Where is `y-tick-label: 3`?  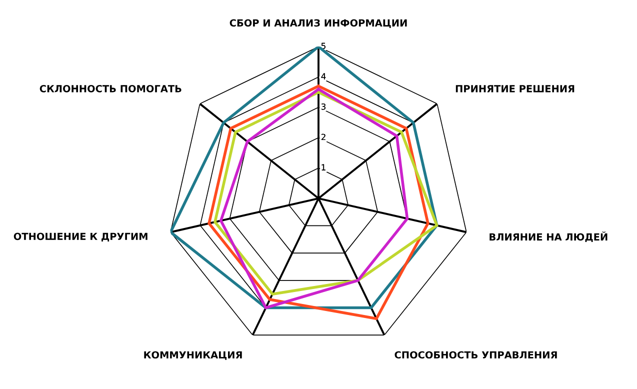 y-tick-label: 3 is located at coordinates (323, 106).